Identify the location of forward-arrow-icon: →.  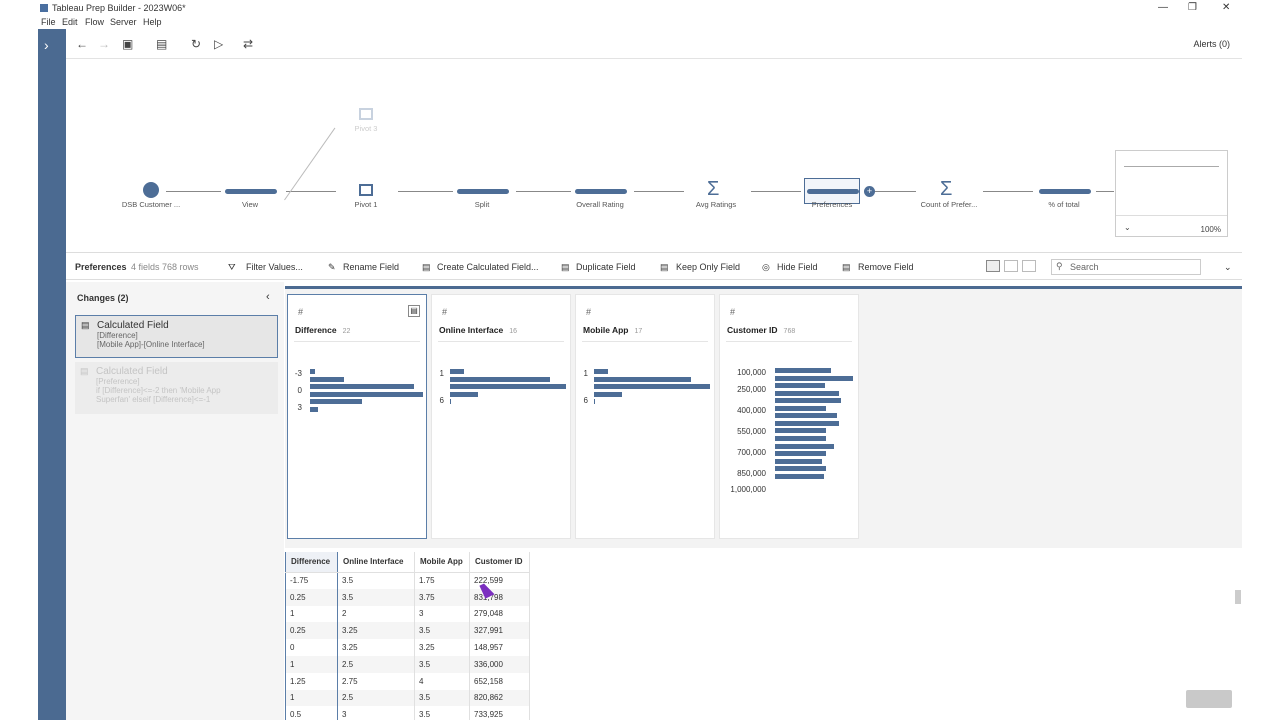
(104, 44).